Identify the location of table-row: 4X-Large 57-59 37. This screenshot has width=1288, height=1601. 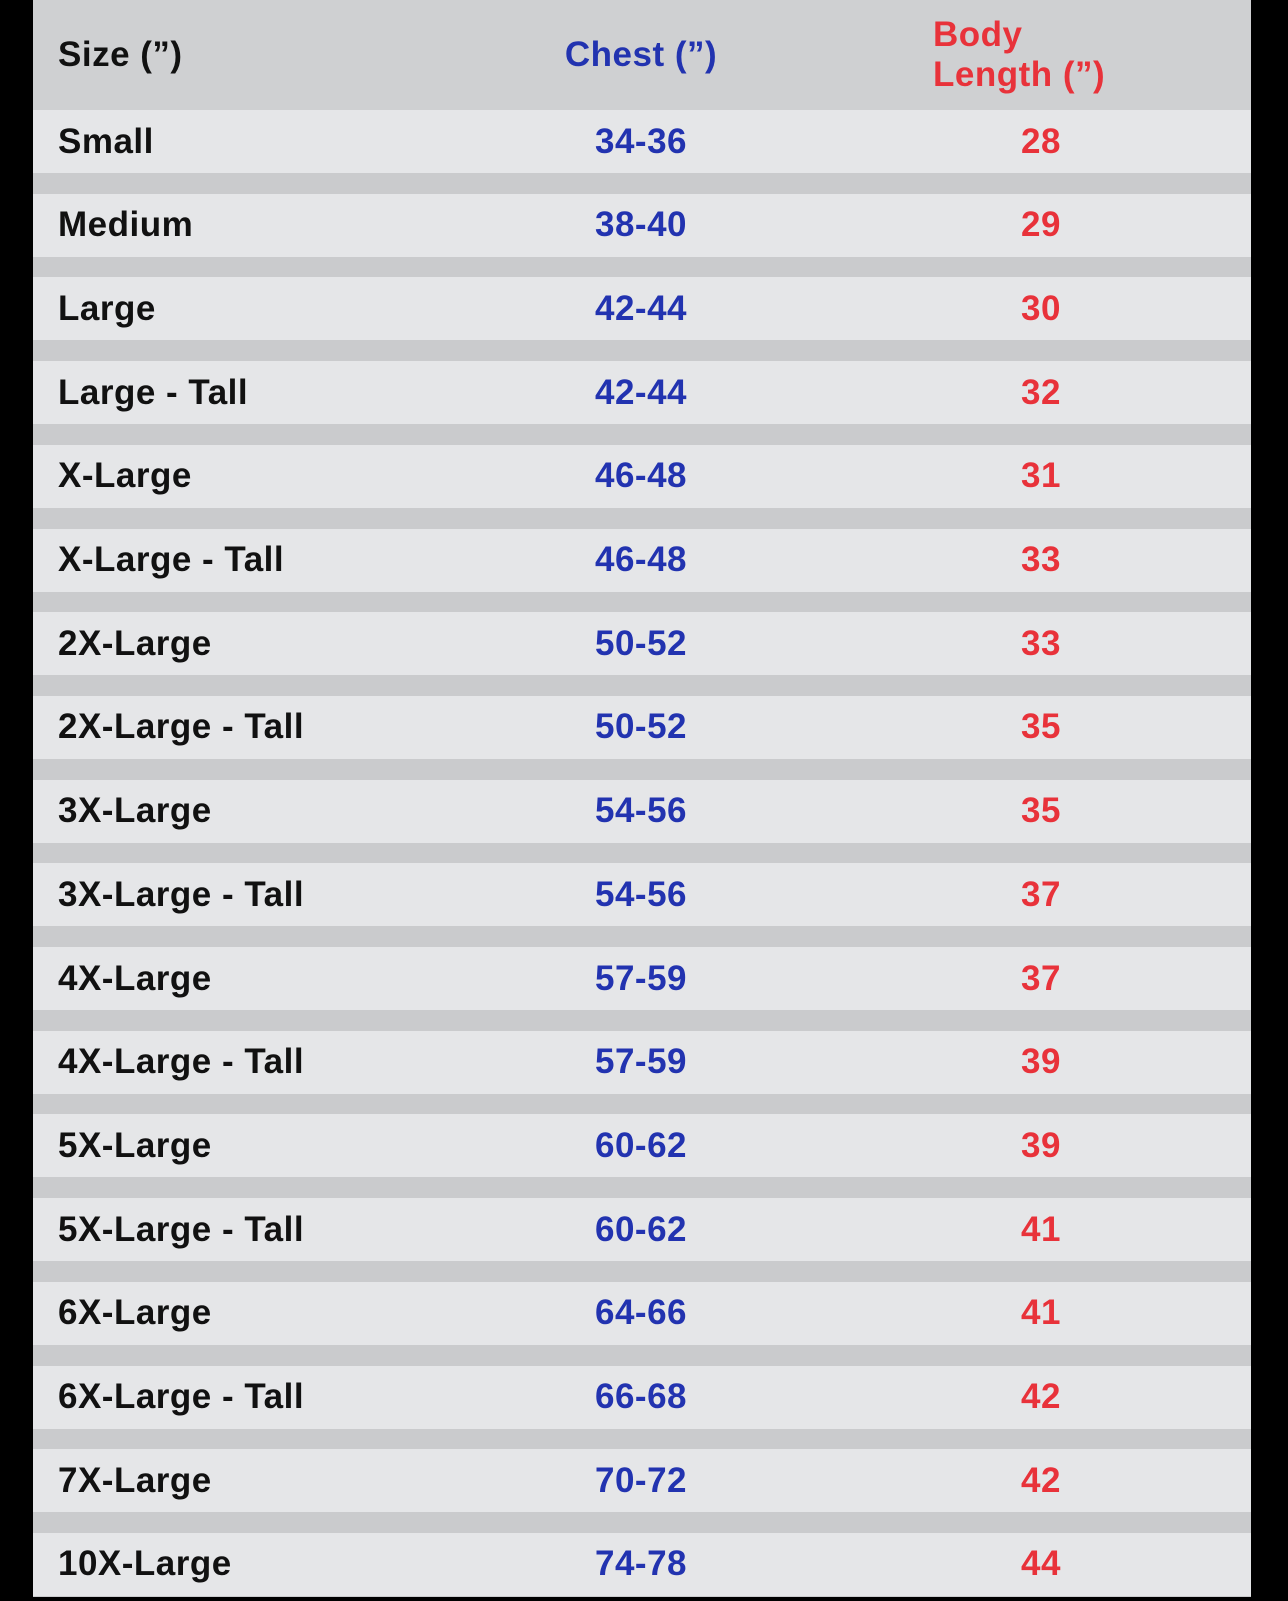
(642, 978).